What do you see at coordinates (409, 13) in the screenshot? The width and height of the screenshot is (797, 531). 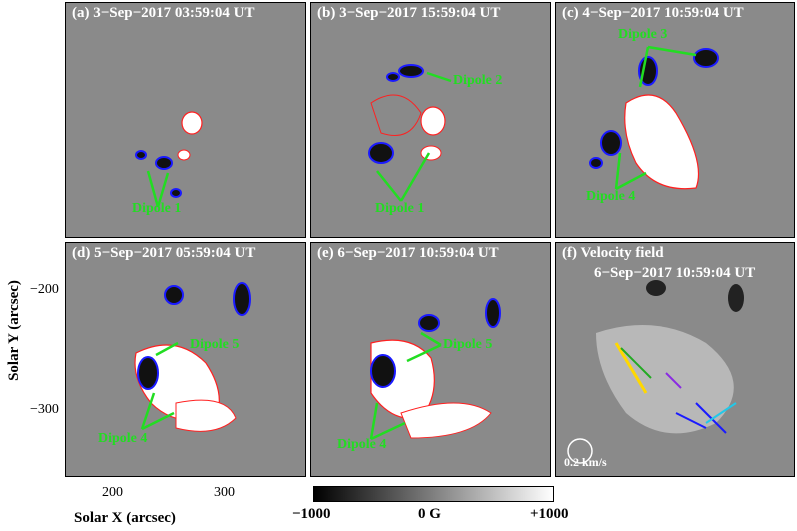 I see `panel-b-title: (b) 3−Sep−2017 15:59:04 UT` at bounding box center [409, 13].